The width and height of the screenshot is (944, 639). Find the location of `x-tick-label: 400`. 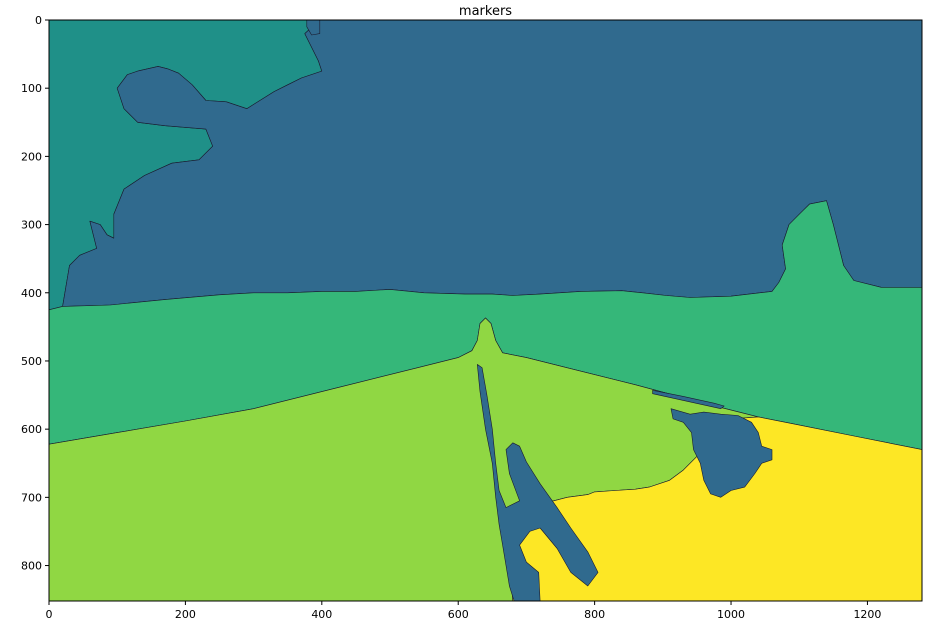

x-tick-label: 400 is located at coordinates (321, 614).